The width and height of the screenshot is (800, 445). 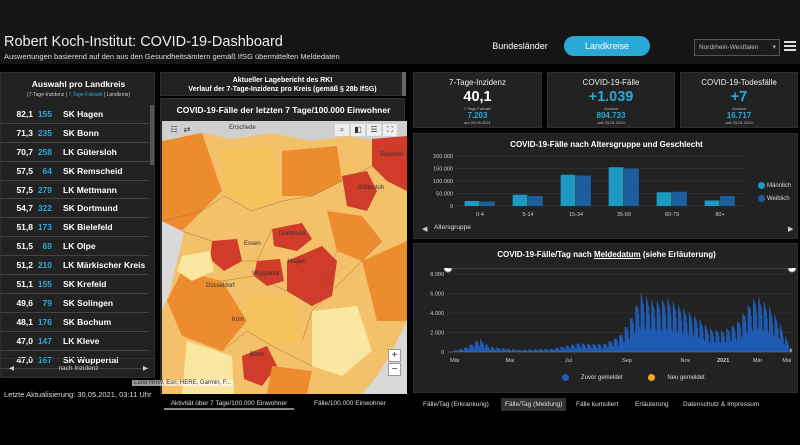 What do you see at coordinates (721, 404) in the screenshot?
I see `tab-datenschutz: Datenschutz & Impressum` at bounding box center [721, 404].